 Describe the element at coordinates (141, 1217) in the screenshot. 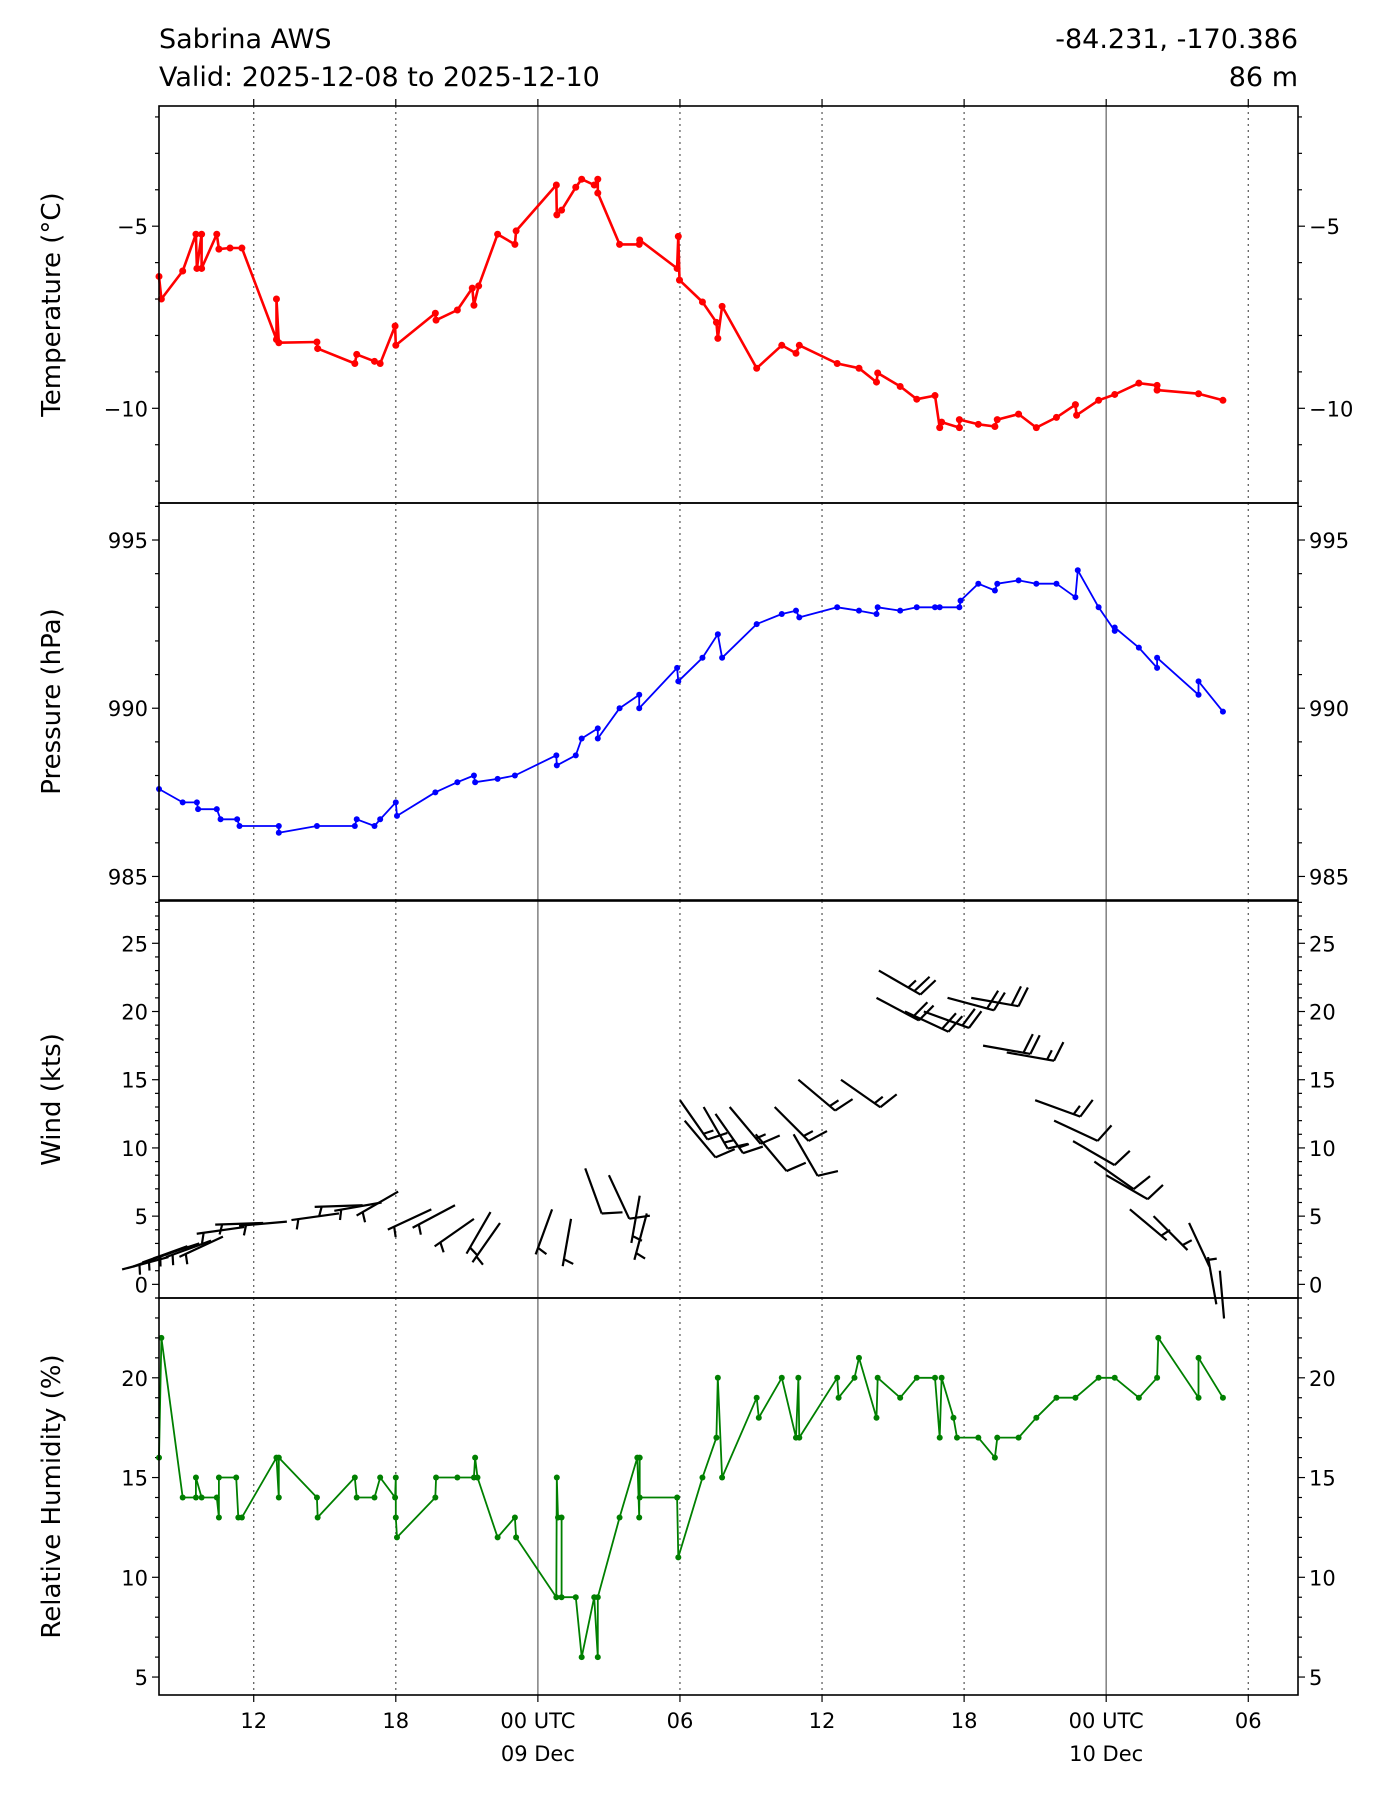

I see `y-tick-label-left: 5` at that location.